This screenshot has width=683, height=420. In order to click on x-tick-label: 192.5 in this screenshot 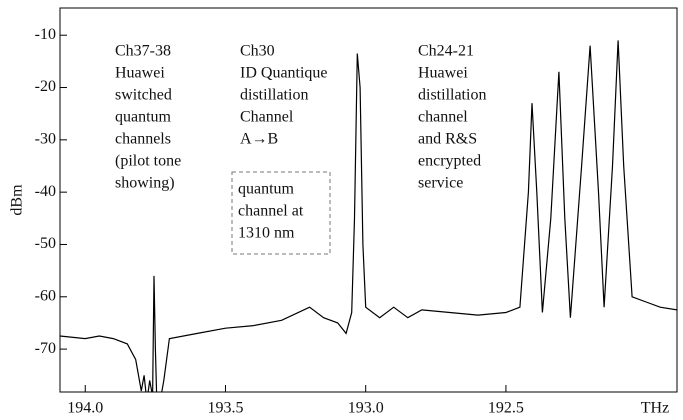, I will do `click(506, 408)`.